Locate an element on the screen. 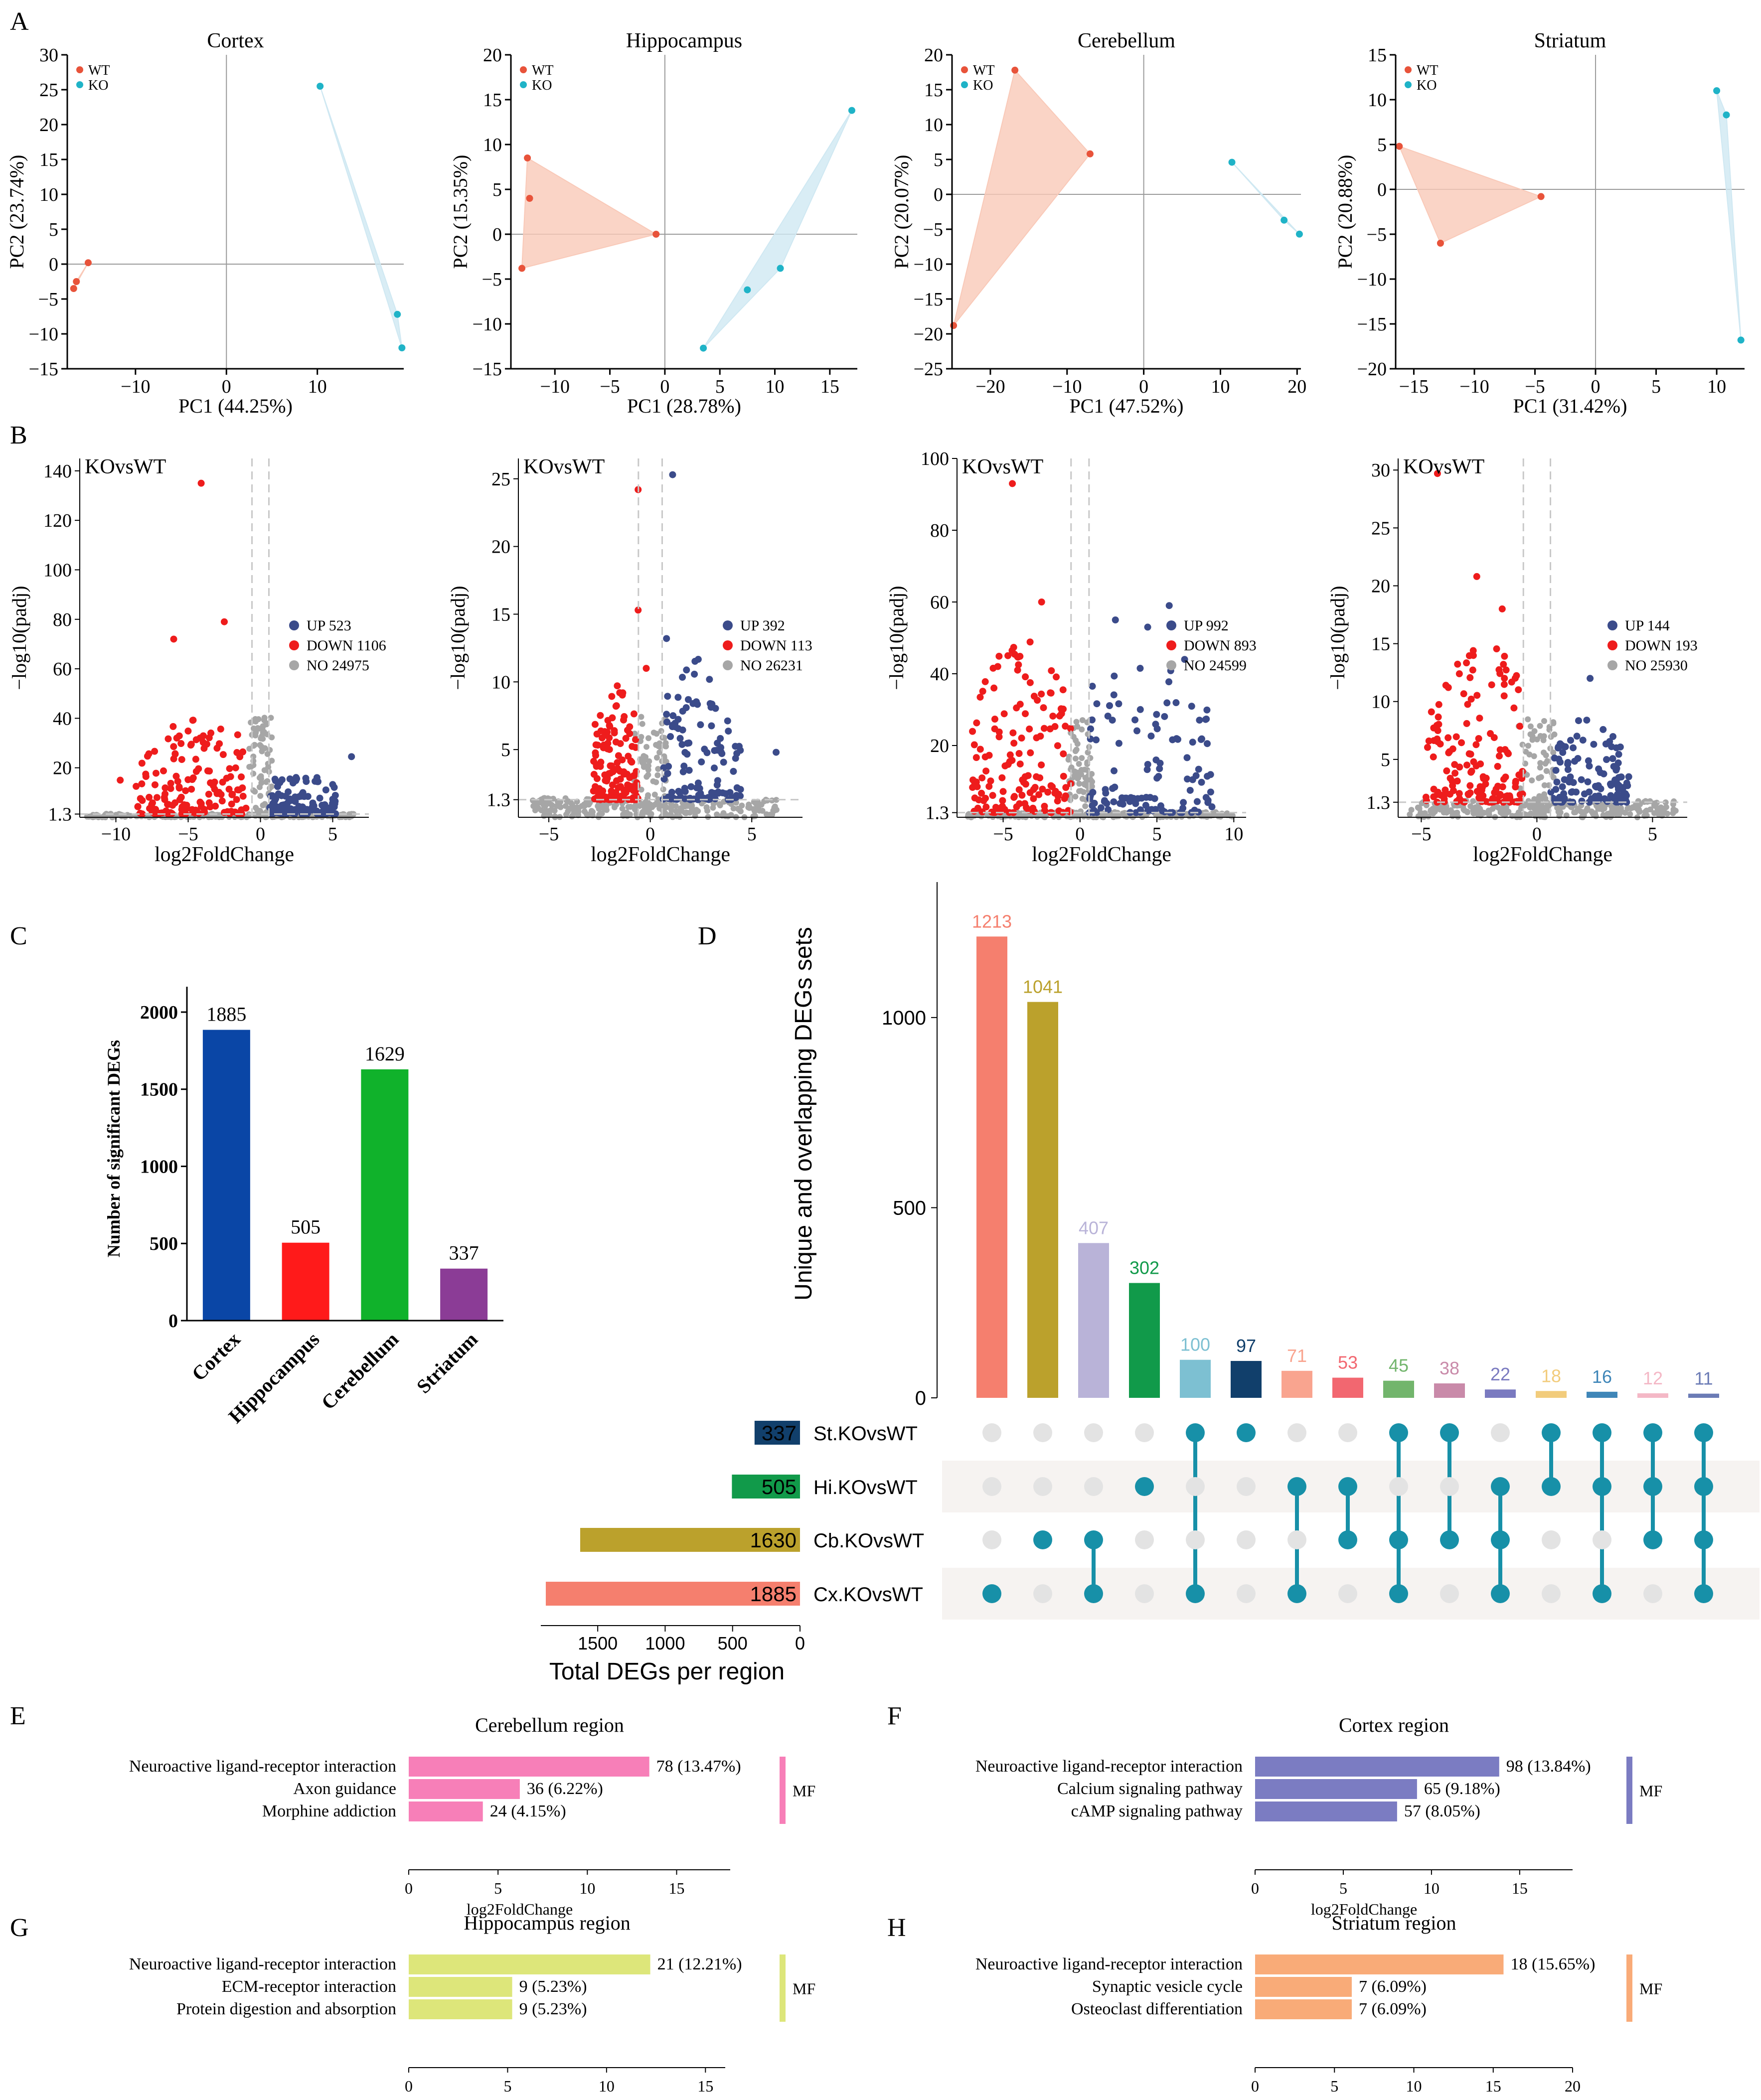 This screenshot has width=1761, height=2100. x-tick-label: 0 is located at coordinates (260, 835).